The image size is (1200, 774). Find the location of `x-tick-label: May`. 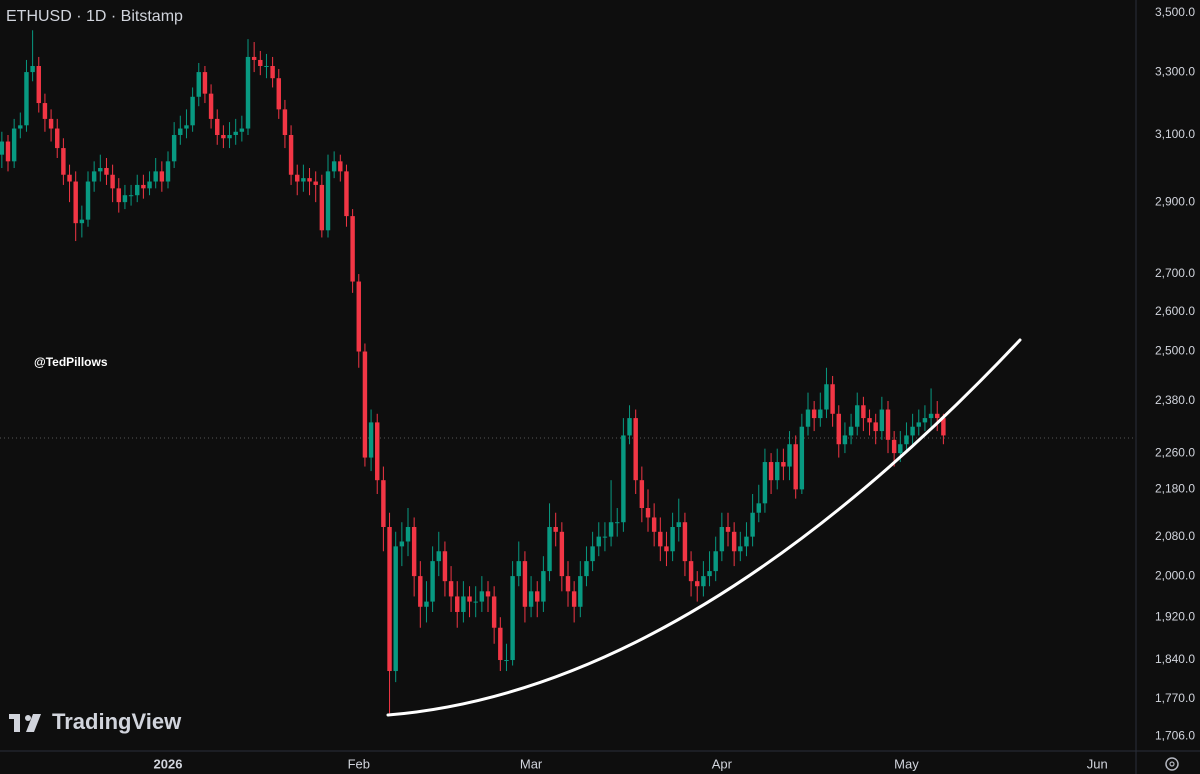

x-tick-label: May is located at coordinates (906, 763).